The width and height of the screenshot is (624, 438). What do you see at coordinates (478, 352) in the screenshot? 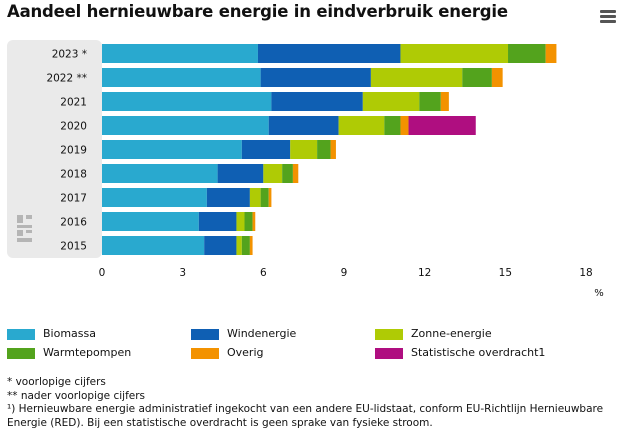
I see `legend-label: Statistische overdracht1` at bounding box center [478, 352].